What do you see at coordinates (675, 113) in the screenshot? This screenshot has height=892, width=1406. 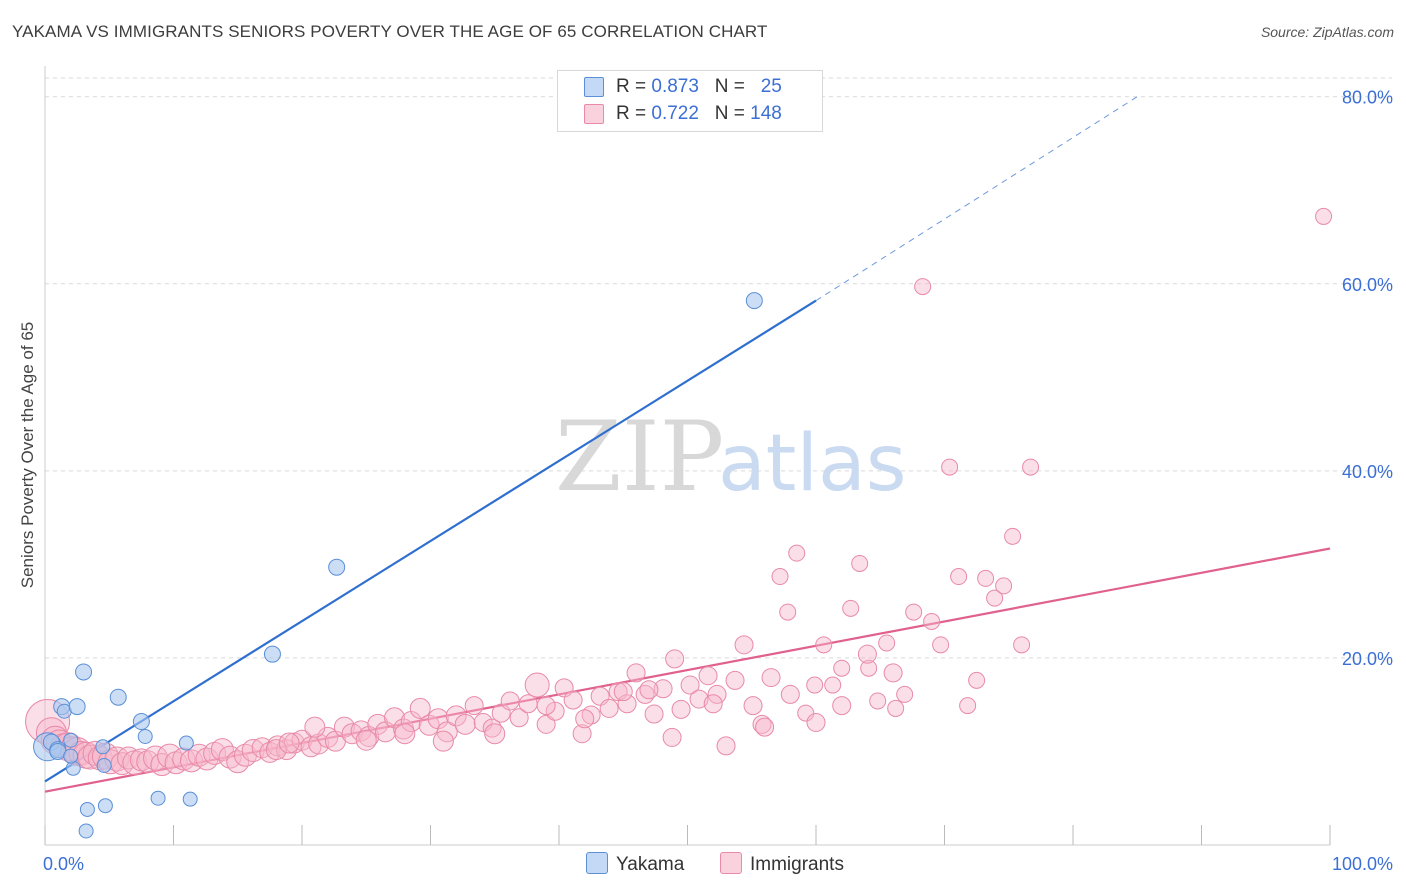 I see `r-value-immigrants: 0.722` at bounding box center [675, 113].